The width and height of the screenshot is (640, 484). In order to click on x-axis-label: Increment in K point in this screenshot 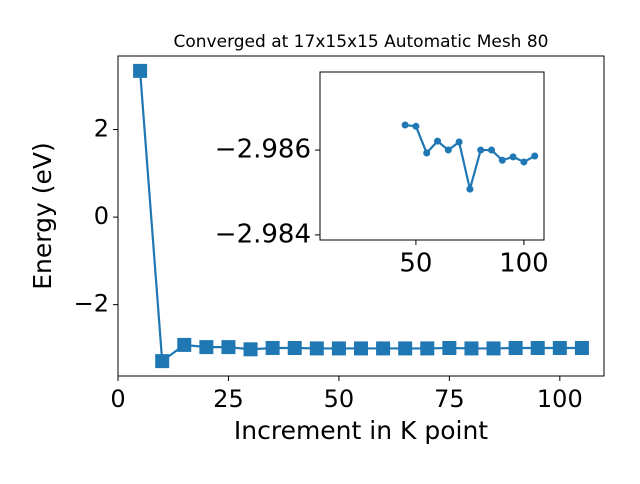, I will do `click(361, 430)`.